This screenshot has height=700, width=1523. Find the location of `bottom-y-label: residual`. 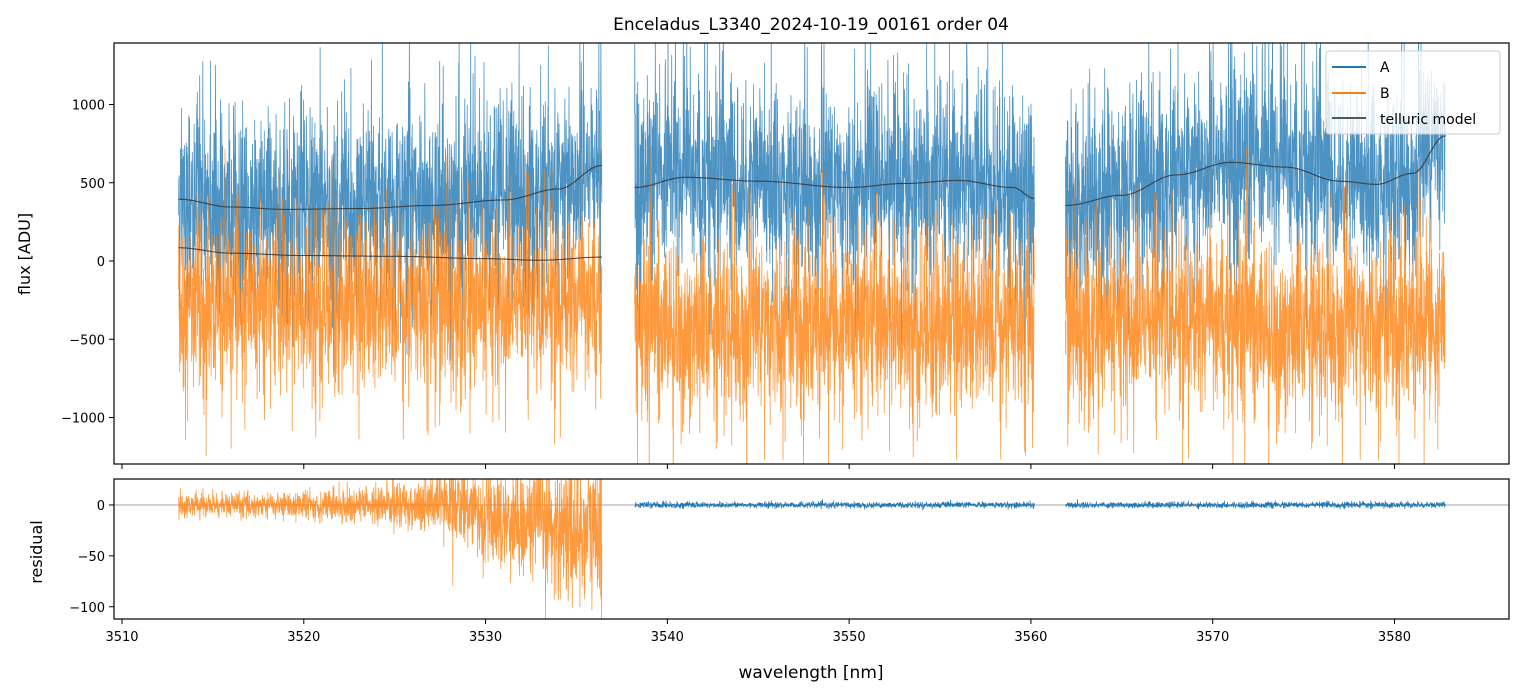

bottom-y-label: residual is located at coordinates (36, 551).